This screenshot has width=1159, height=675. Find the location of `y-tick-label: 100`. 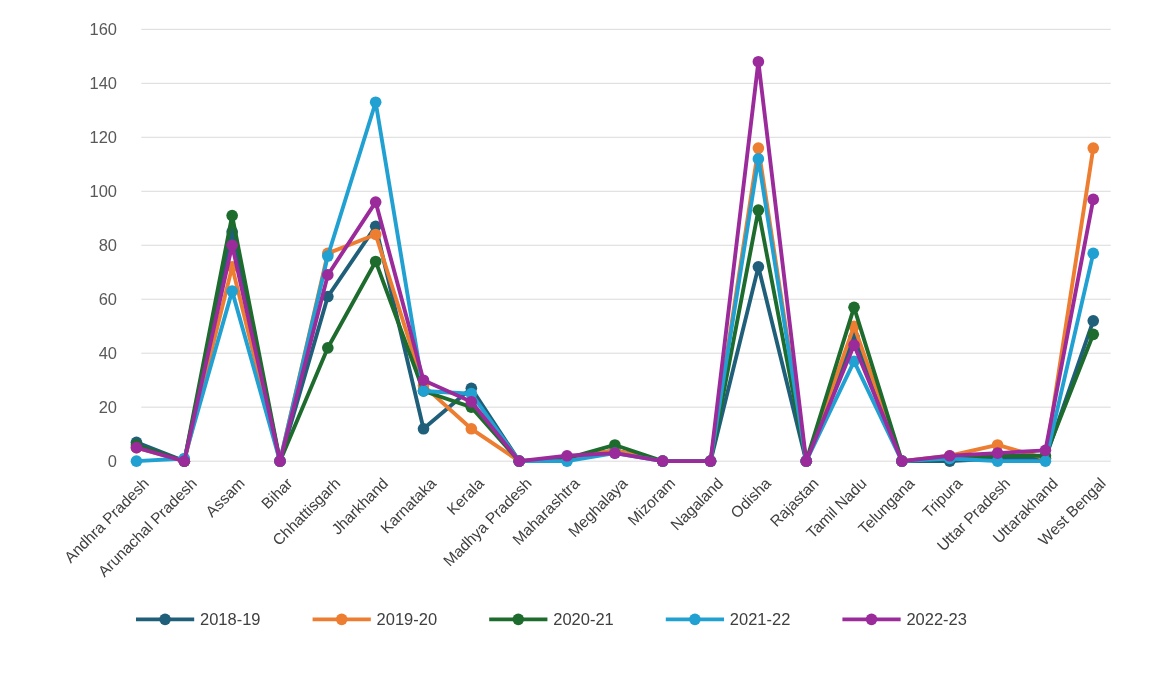

y-tick-label: 100 is located at coordinates (103, 191).